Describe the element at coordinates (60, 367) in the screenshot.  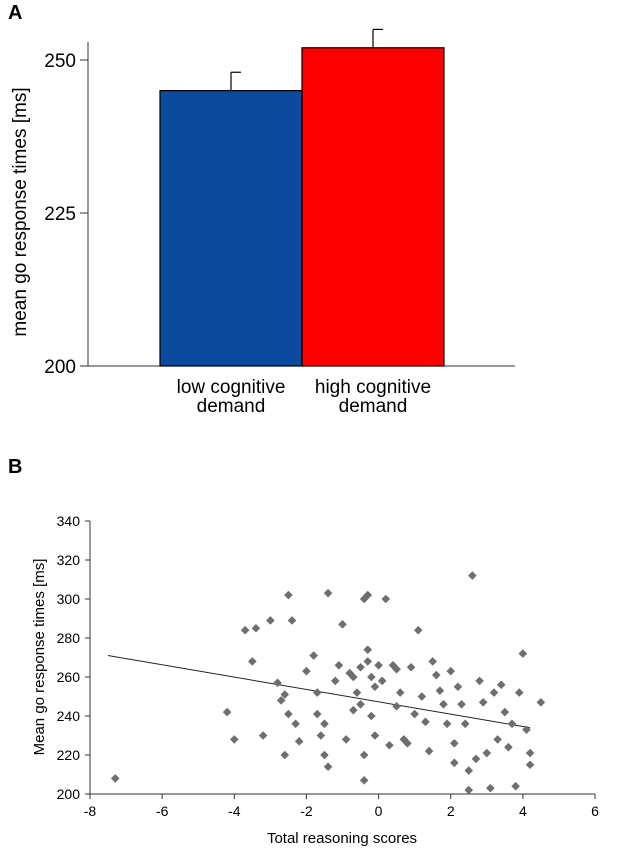
I see `y-tick-label: 200` at that location.